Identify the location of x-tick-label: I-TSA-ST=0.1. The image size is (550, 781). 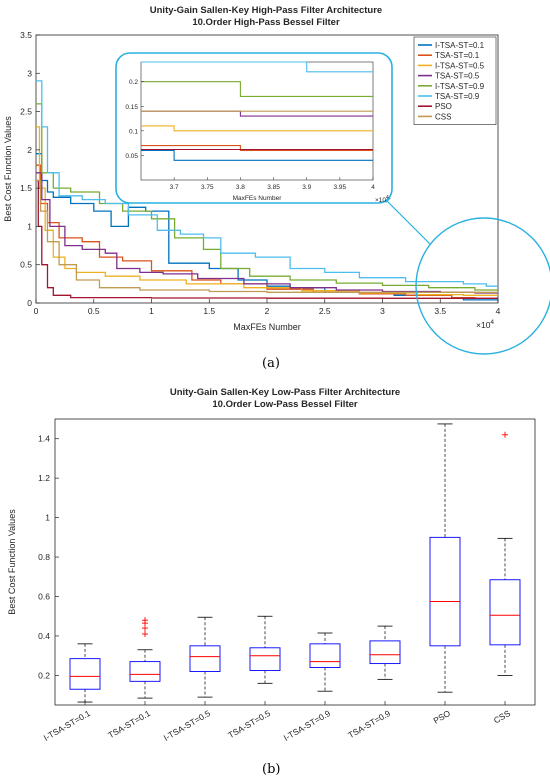
(67, 725).